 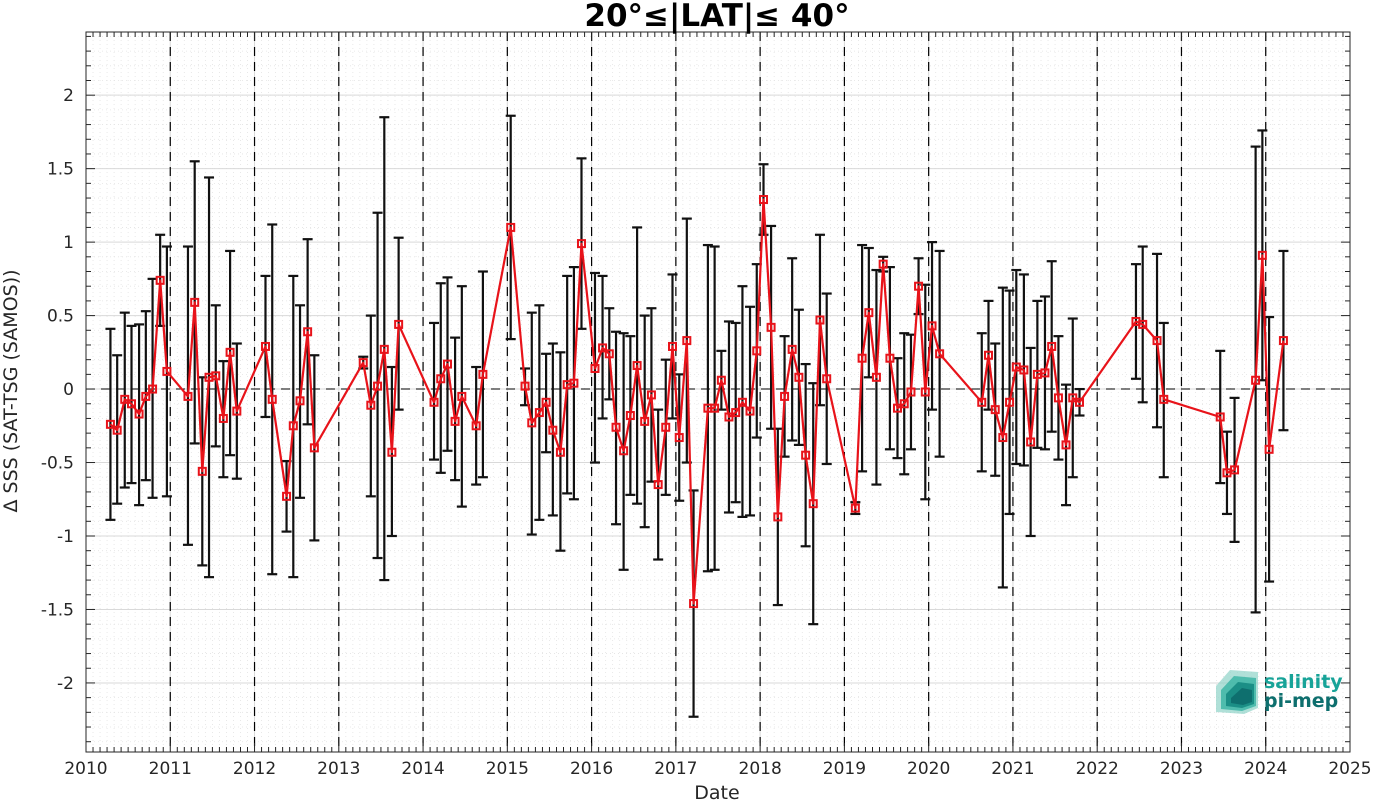 What do you see at coordinates (1349, 769) in the screenshot?
I see `x-tick-label: 2025` at bounding box center [1349, 769].